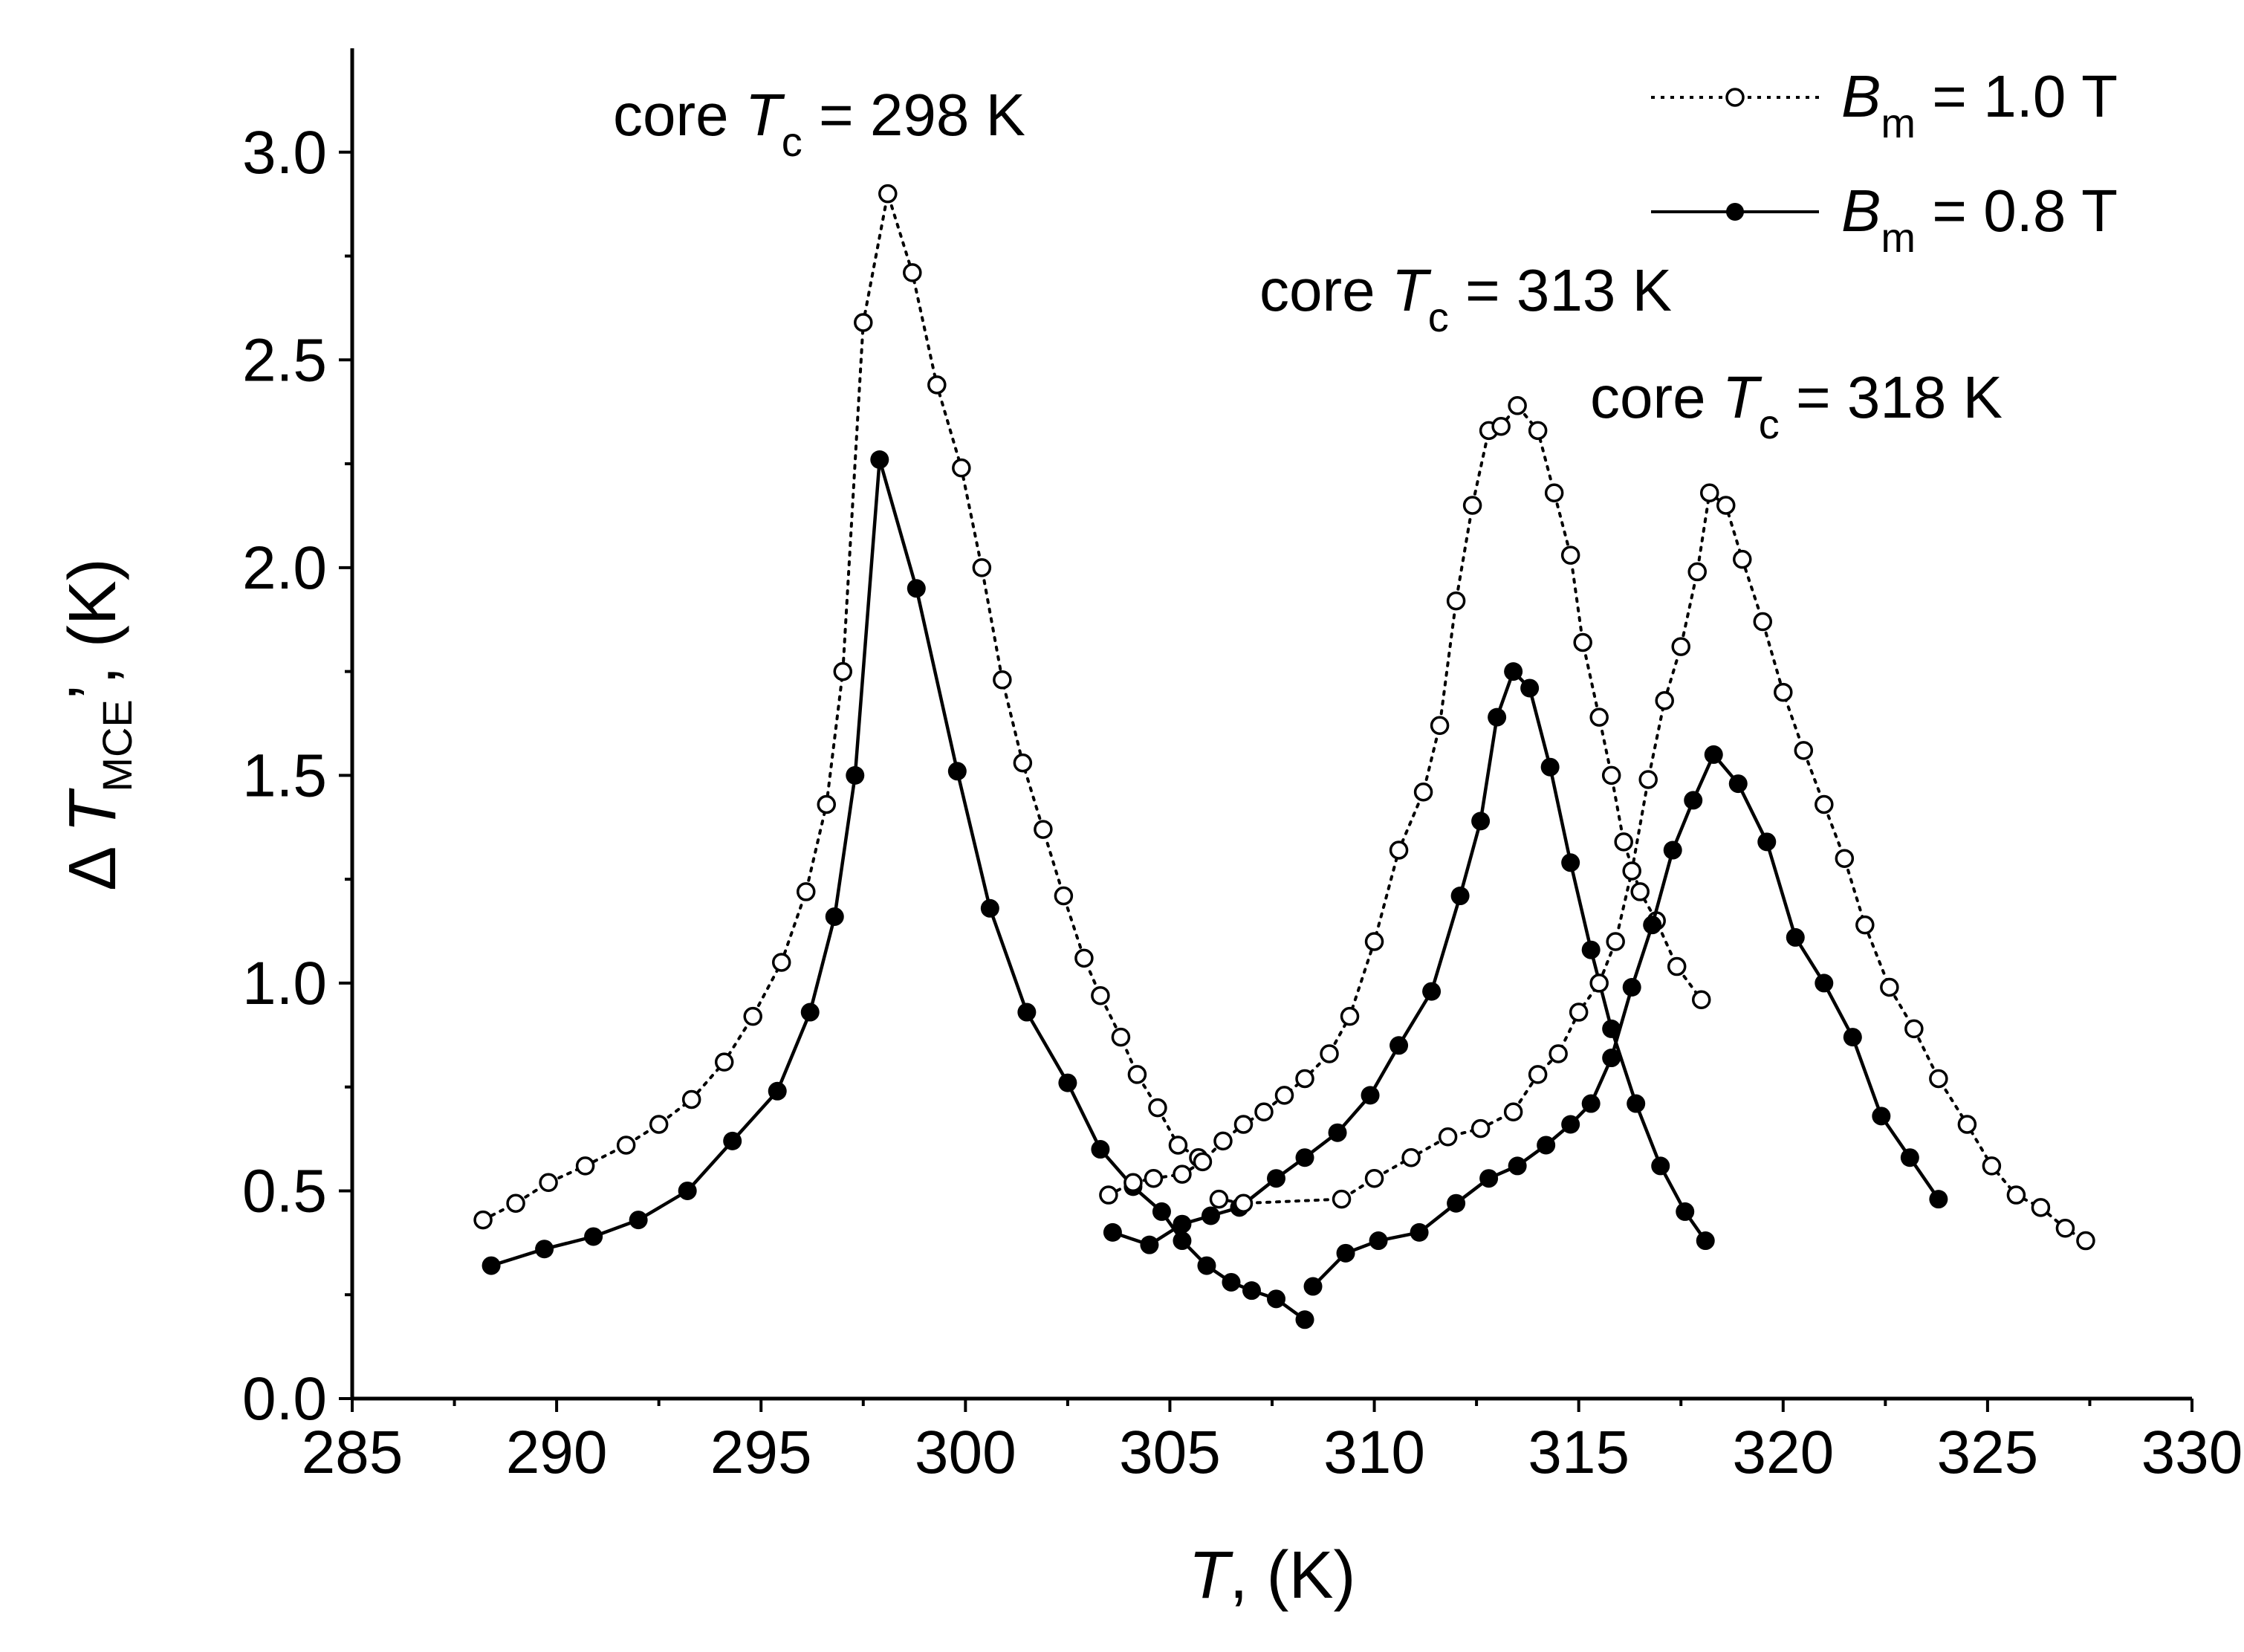 The width and height of the screenshot is (2244, 1652). I want to click on annotation-prefix: core, so click(679, 115).